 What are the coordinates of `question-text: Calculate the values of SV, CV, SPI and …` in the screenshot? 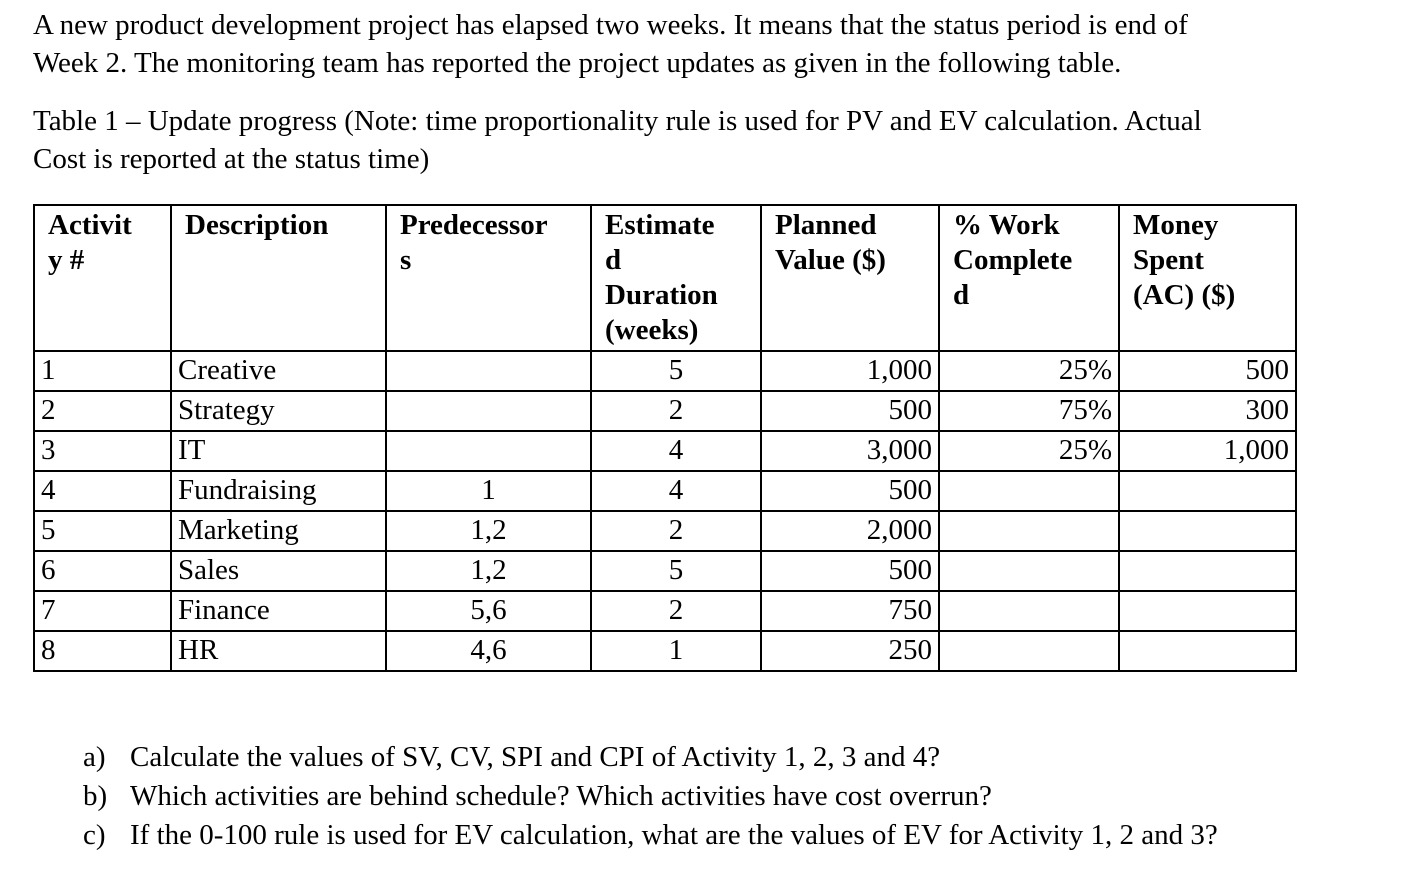 It's located at (535, 757).